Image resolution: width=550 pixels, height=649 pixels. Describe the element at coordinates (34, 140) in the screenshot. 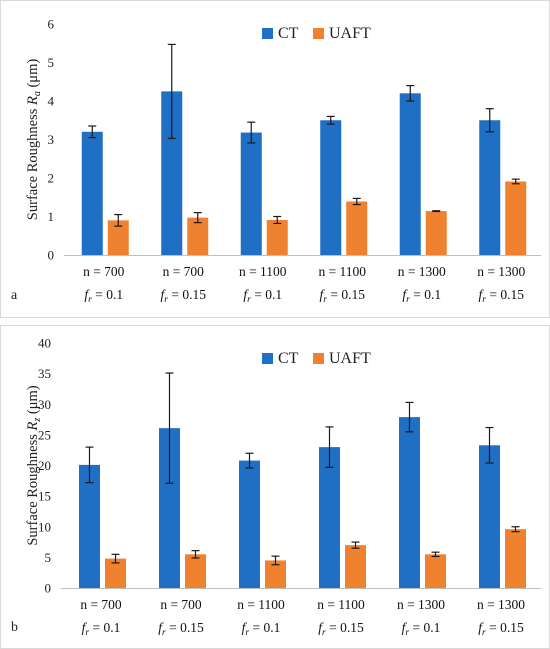

I see `y-axis-label: Surface Roughness Ra (μm)` at that location.